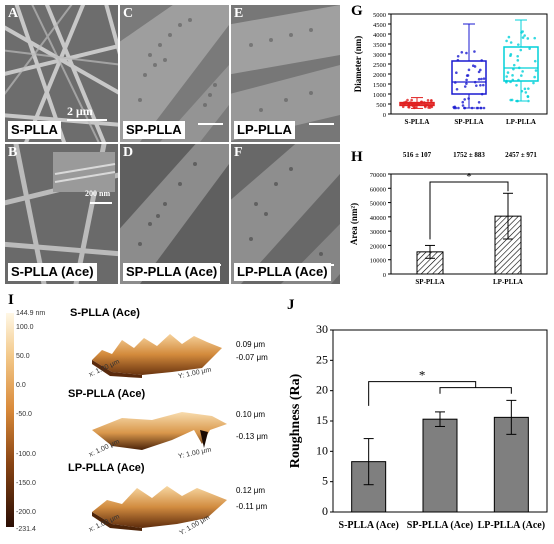 The height and width of the screenshot is (544, 554). I want to click on sem-image-d: D SP-PLLA (Ace), so click(174, 214).